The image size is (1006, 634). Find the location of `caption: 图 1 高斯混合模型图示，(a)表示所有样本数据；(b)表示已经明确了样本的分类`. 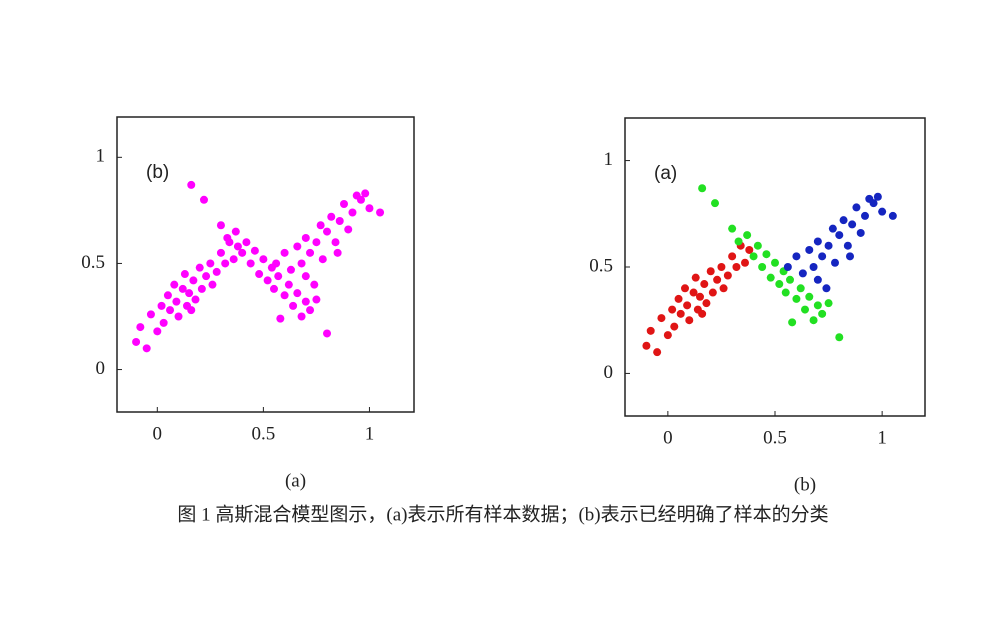

caption: 图 1 高斯混合模型图示，(a)表示所有样本数据；(b)表示已经明确了样本的分类 is located at coordinates (502, 514).